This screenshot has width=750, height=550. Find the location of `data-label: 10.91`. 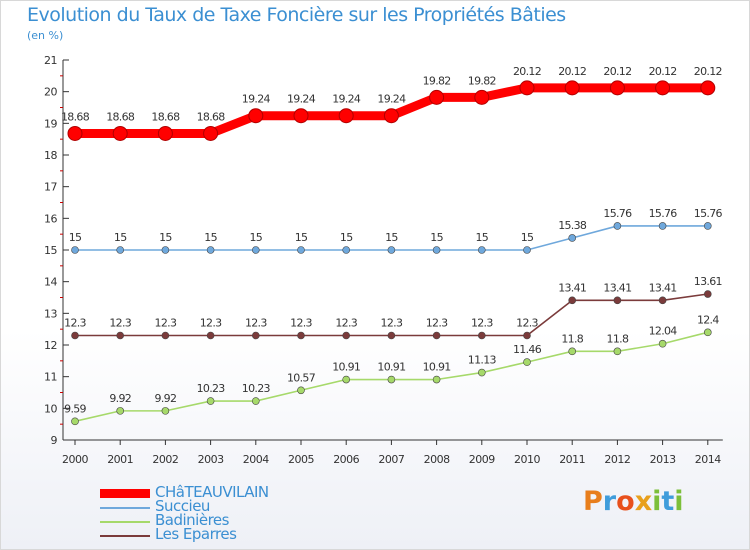

data-label: 10.91 is located at coordinates (391, 367).